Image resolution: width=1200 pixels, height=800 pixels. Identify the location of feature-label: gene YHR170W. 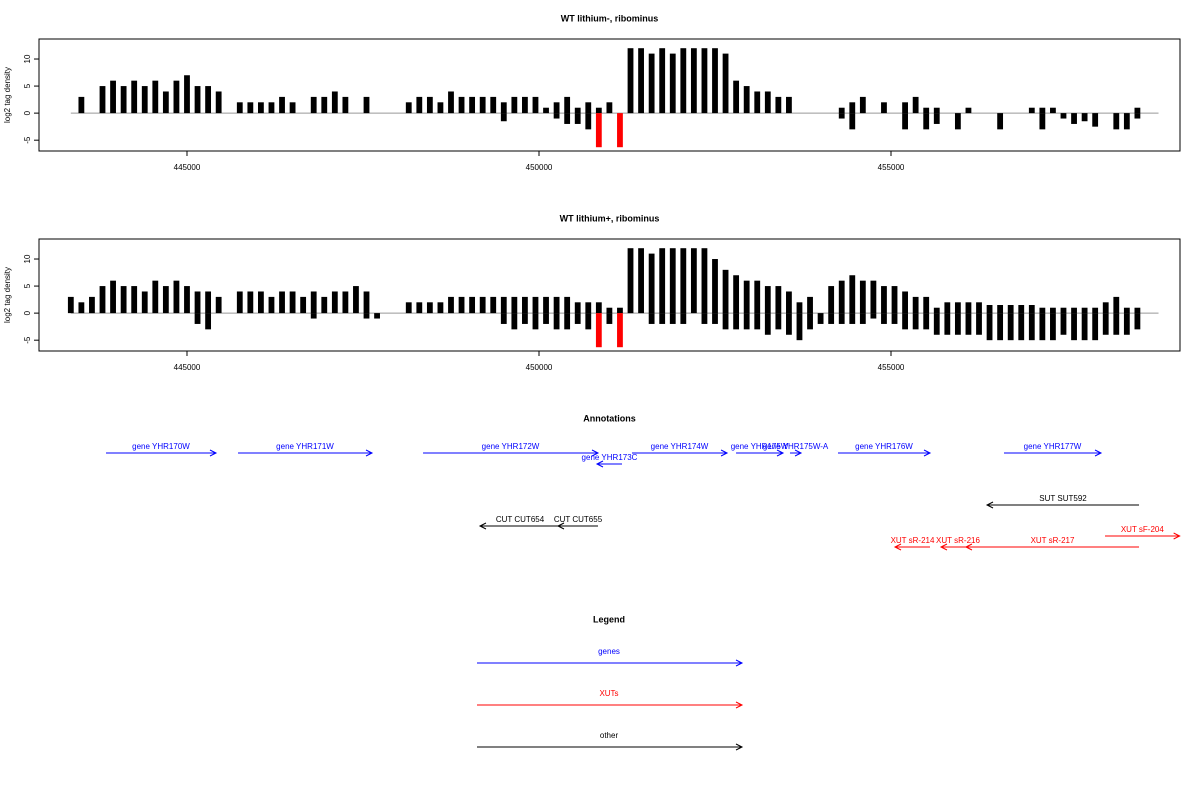
(161, 446).